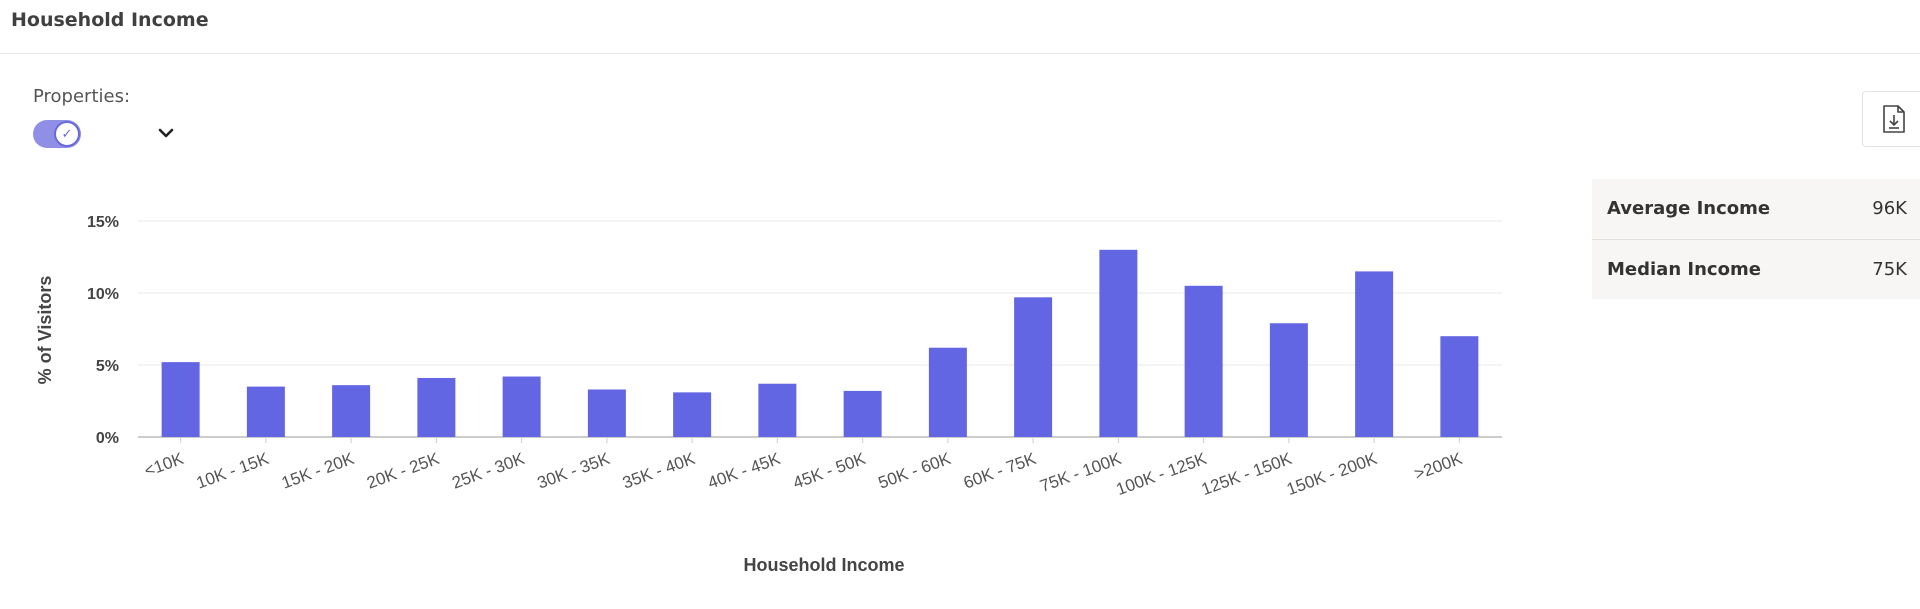  Describe the element at coordinates (318, 471) in the screenshot. I see `x-tick-label: 15K - 20K` at that location.